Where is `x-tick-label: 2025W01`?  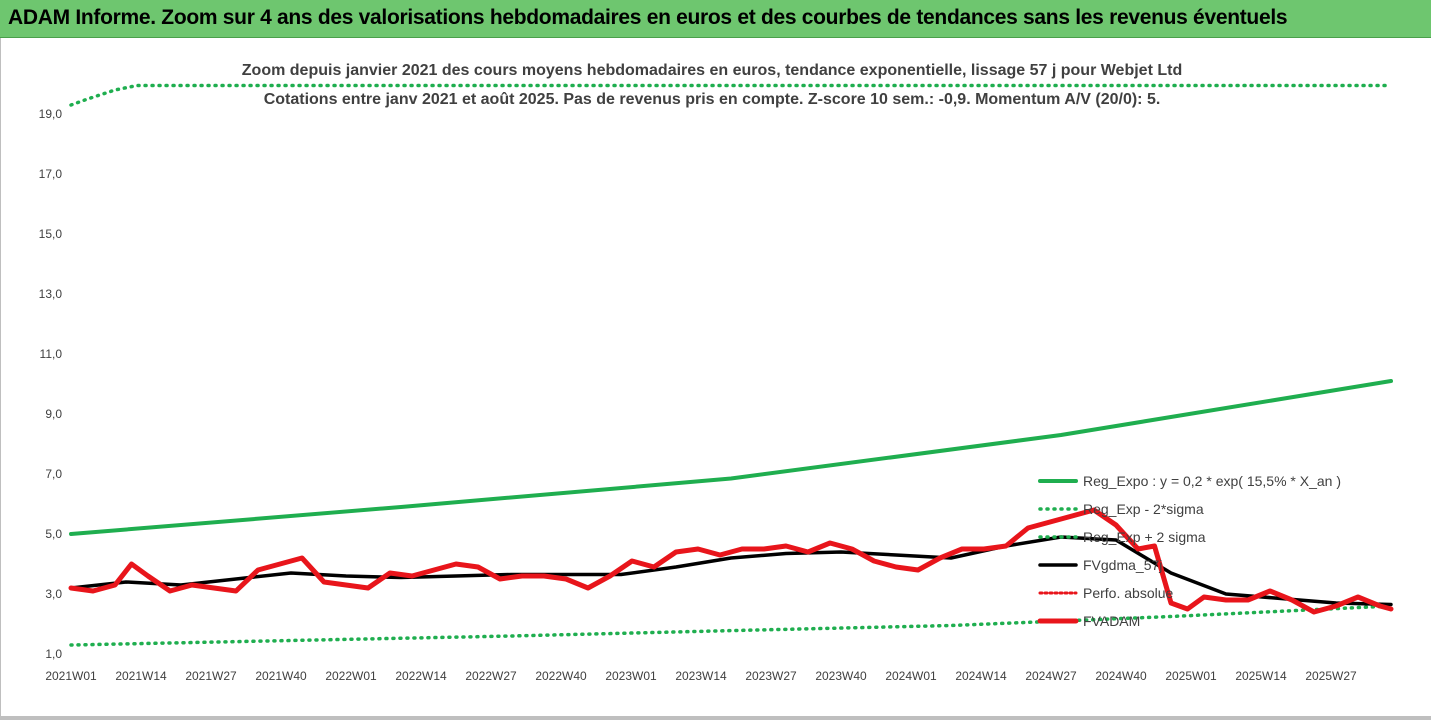
x-tick-label: 2025W01 is located at coordinates (1191, 676).